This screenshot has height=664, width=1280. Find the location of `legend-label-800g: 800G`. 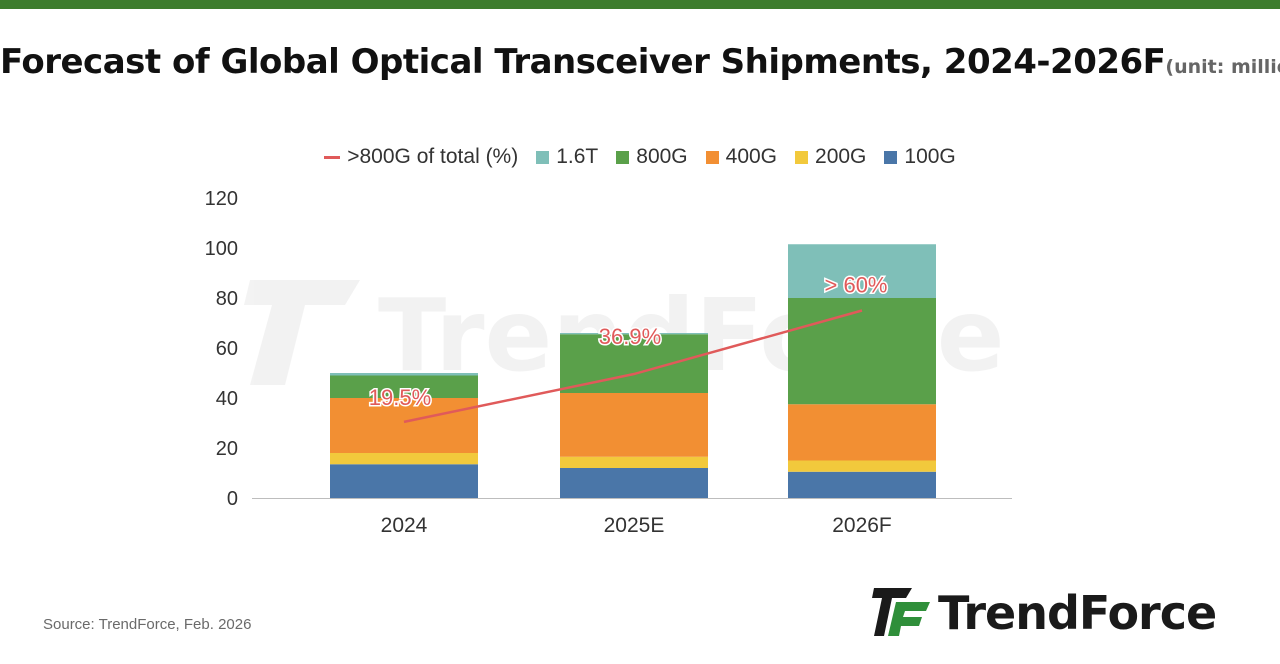

legend-label-800g: 800G is located at coordinates (662, 156).